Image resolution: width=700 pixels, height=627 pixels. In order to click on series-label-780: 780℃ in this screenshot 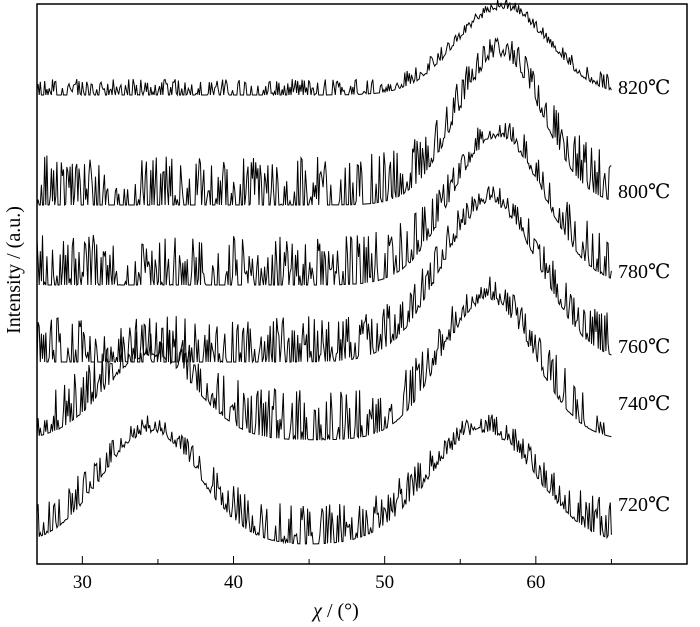, I will do `click(644, 272)`.